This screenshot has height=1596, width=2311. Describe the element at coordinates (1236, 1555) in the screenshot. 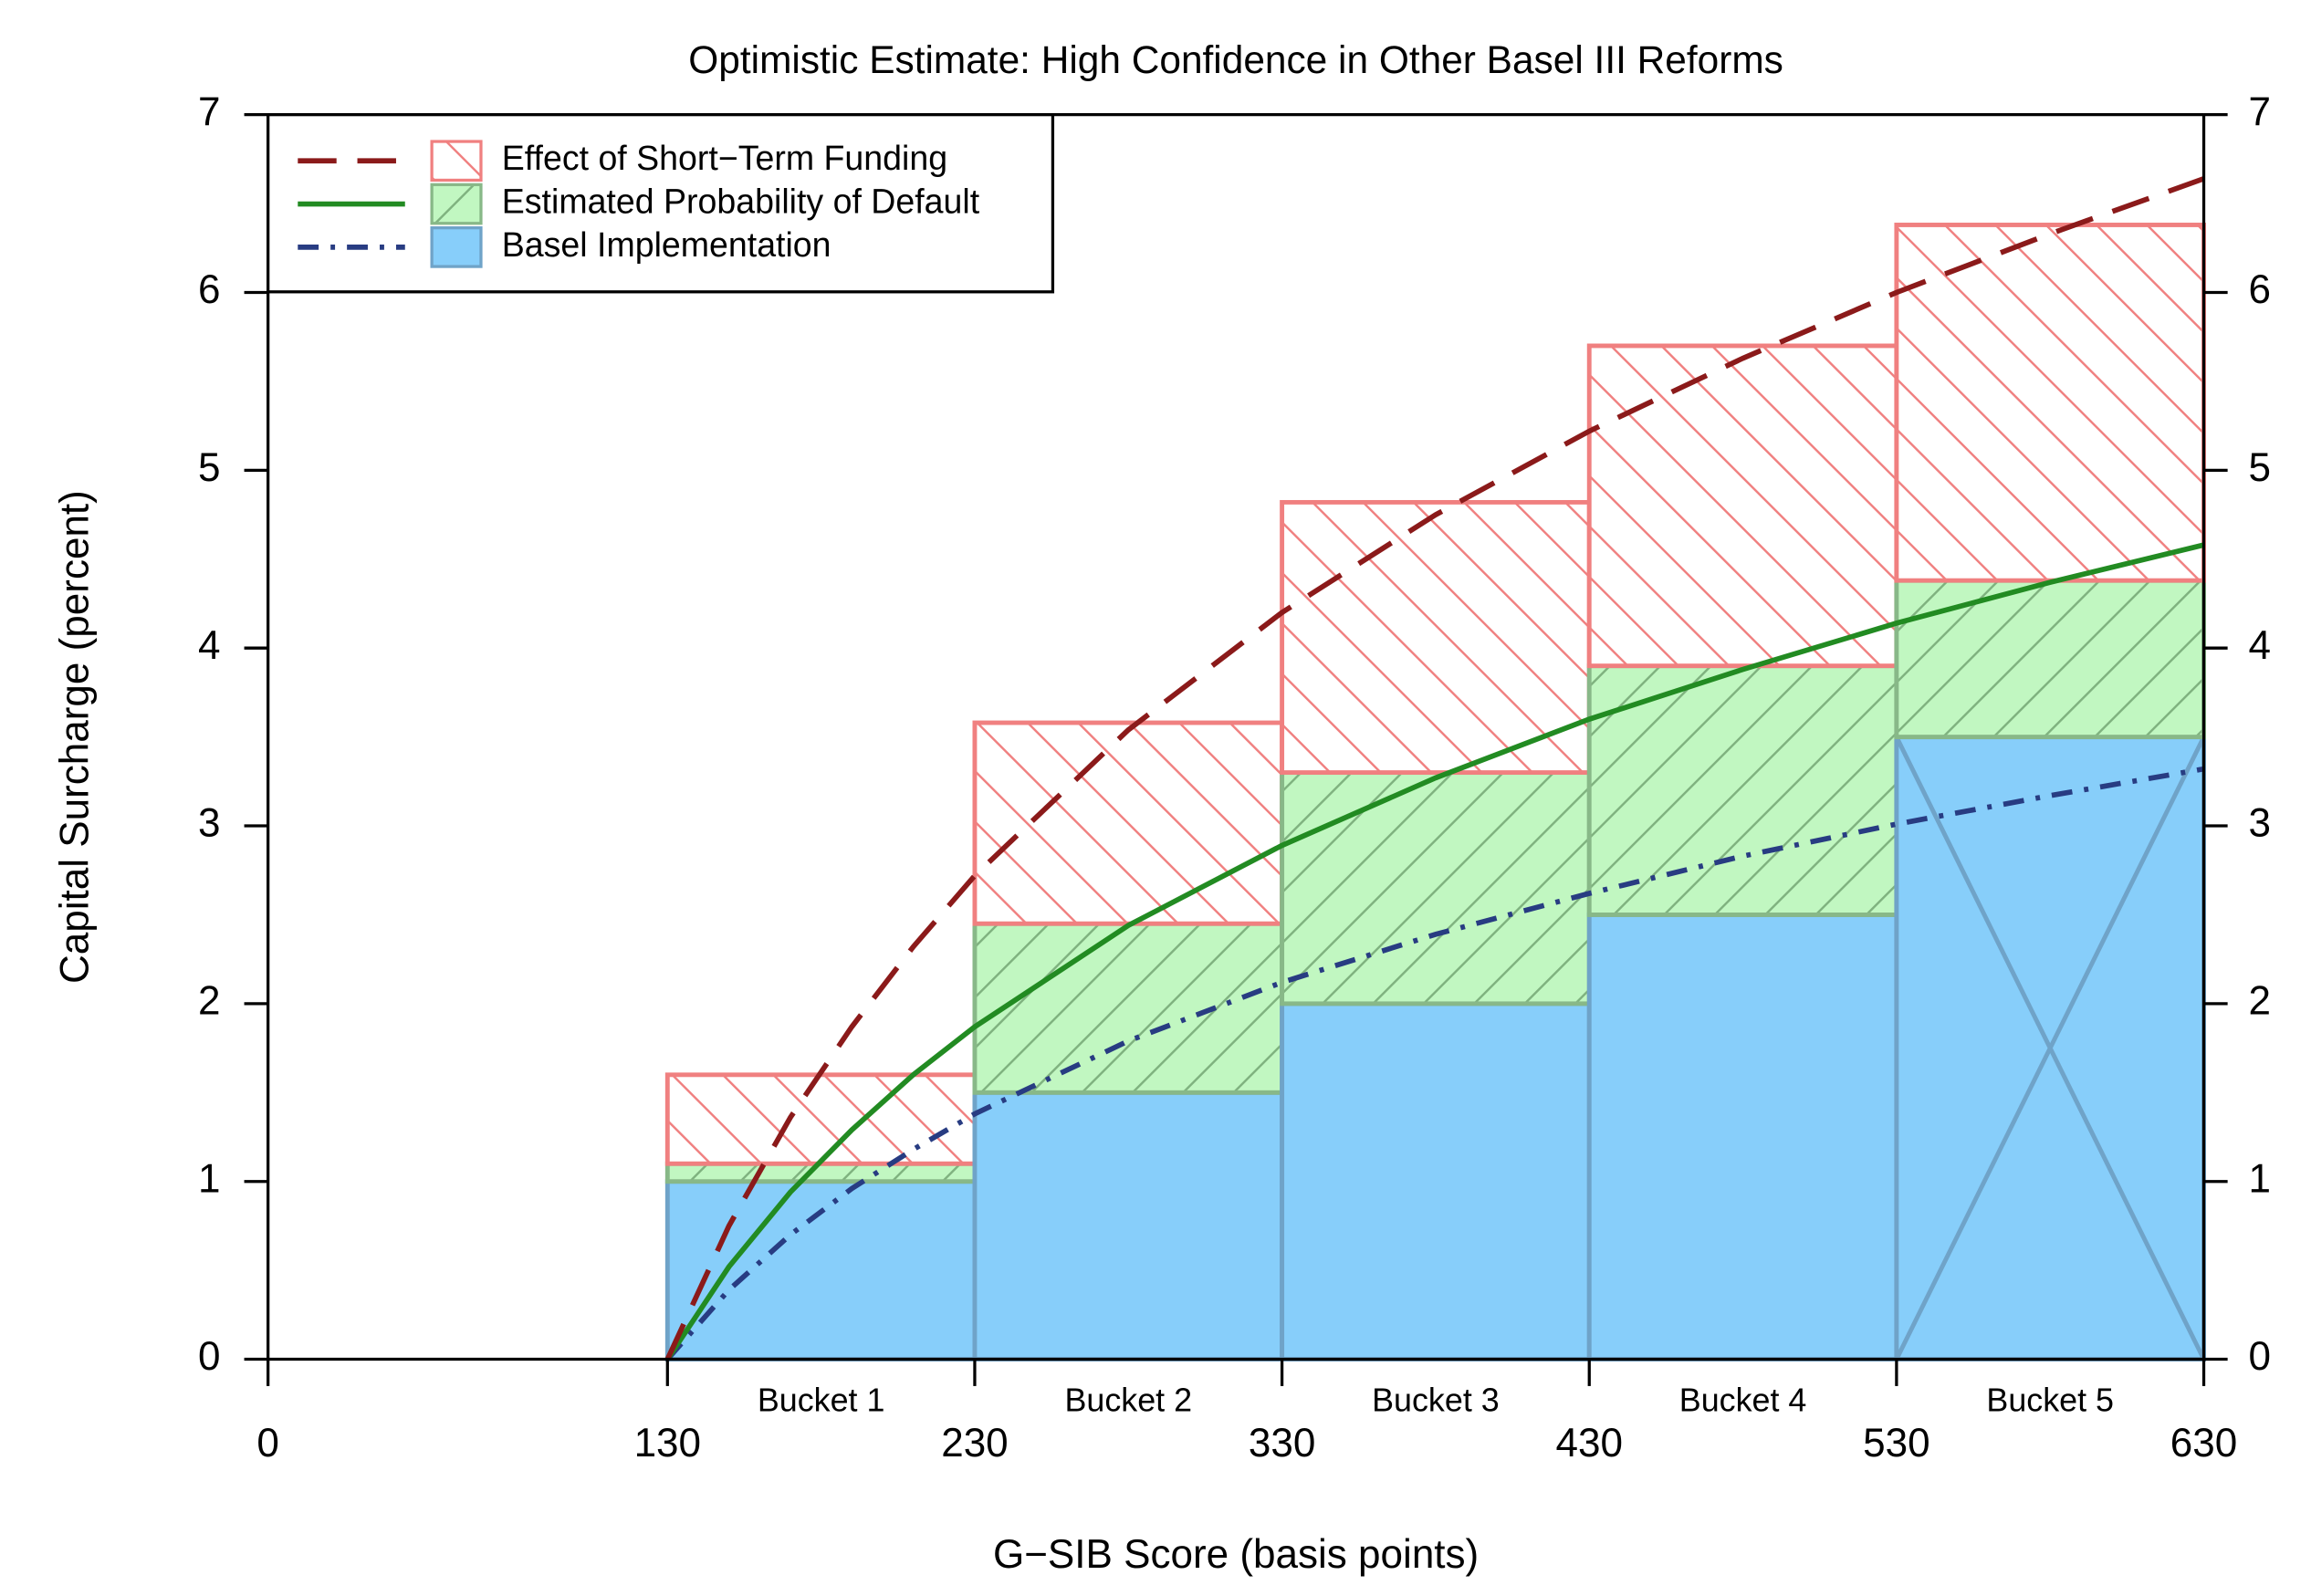

I see `x-axis-label: G−SIB Score (basis points)` at that location.